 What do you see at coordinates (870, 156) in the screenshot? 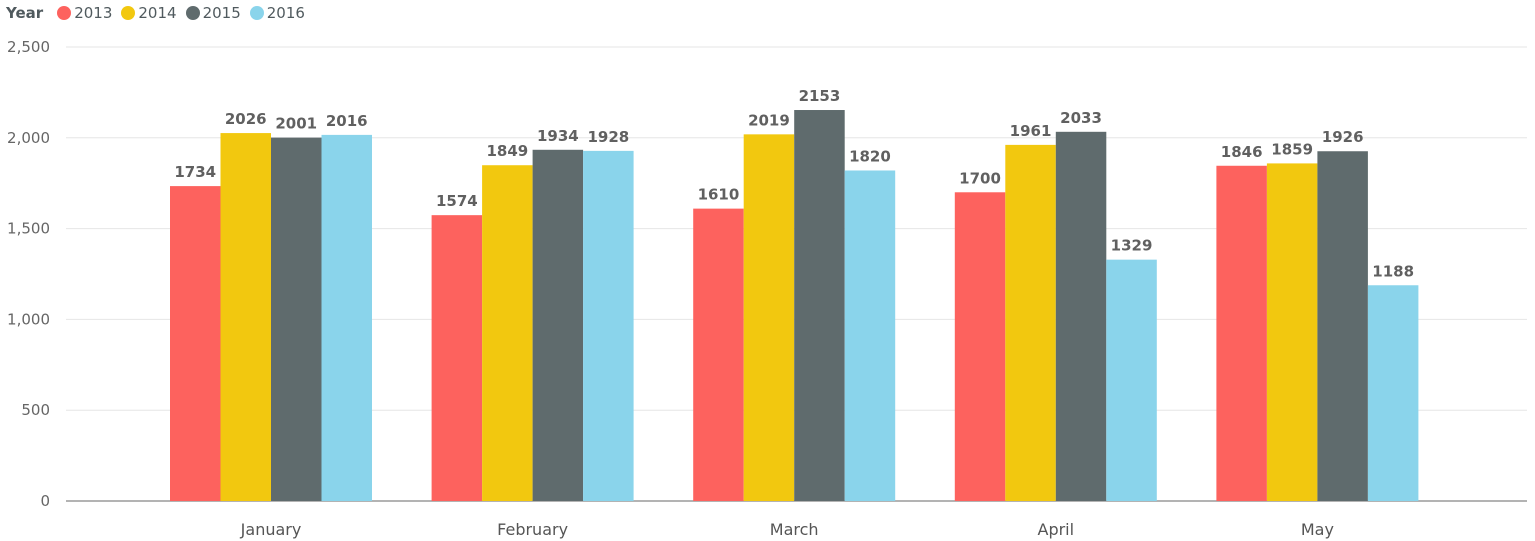
I see `data-label-march-2016: 1820` at bounding box center [870, 156].